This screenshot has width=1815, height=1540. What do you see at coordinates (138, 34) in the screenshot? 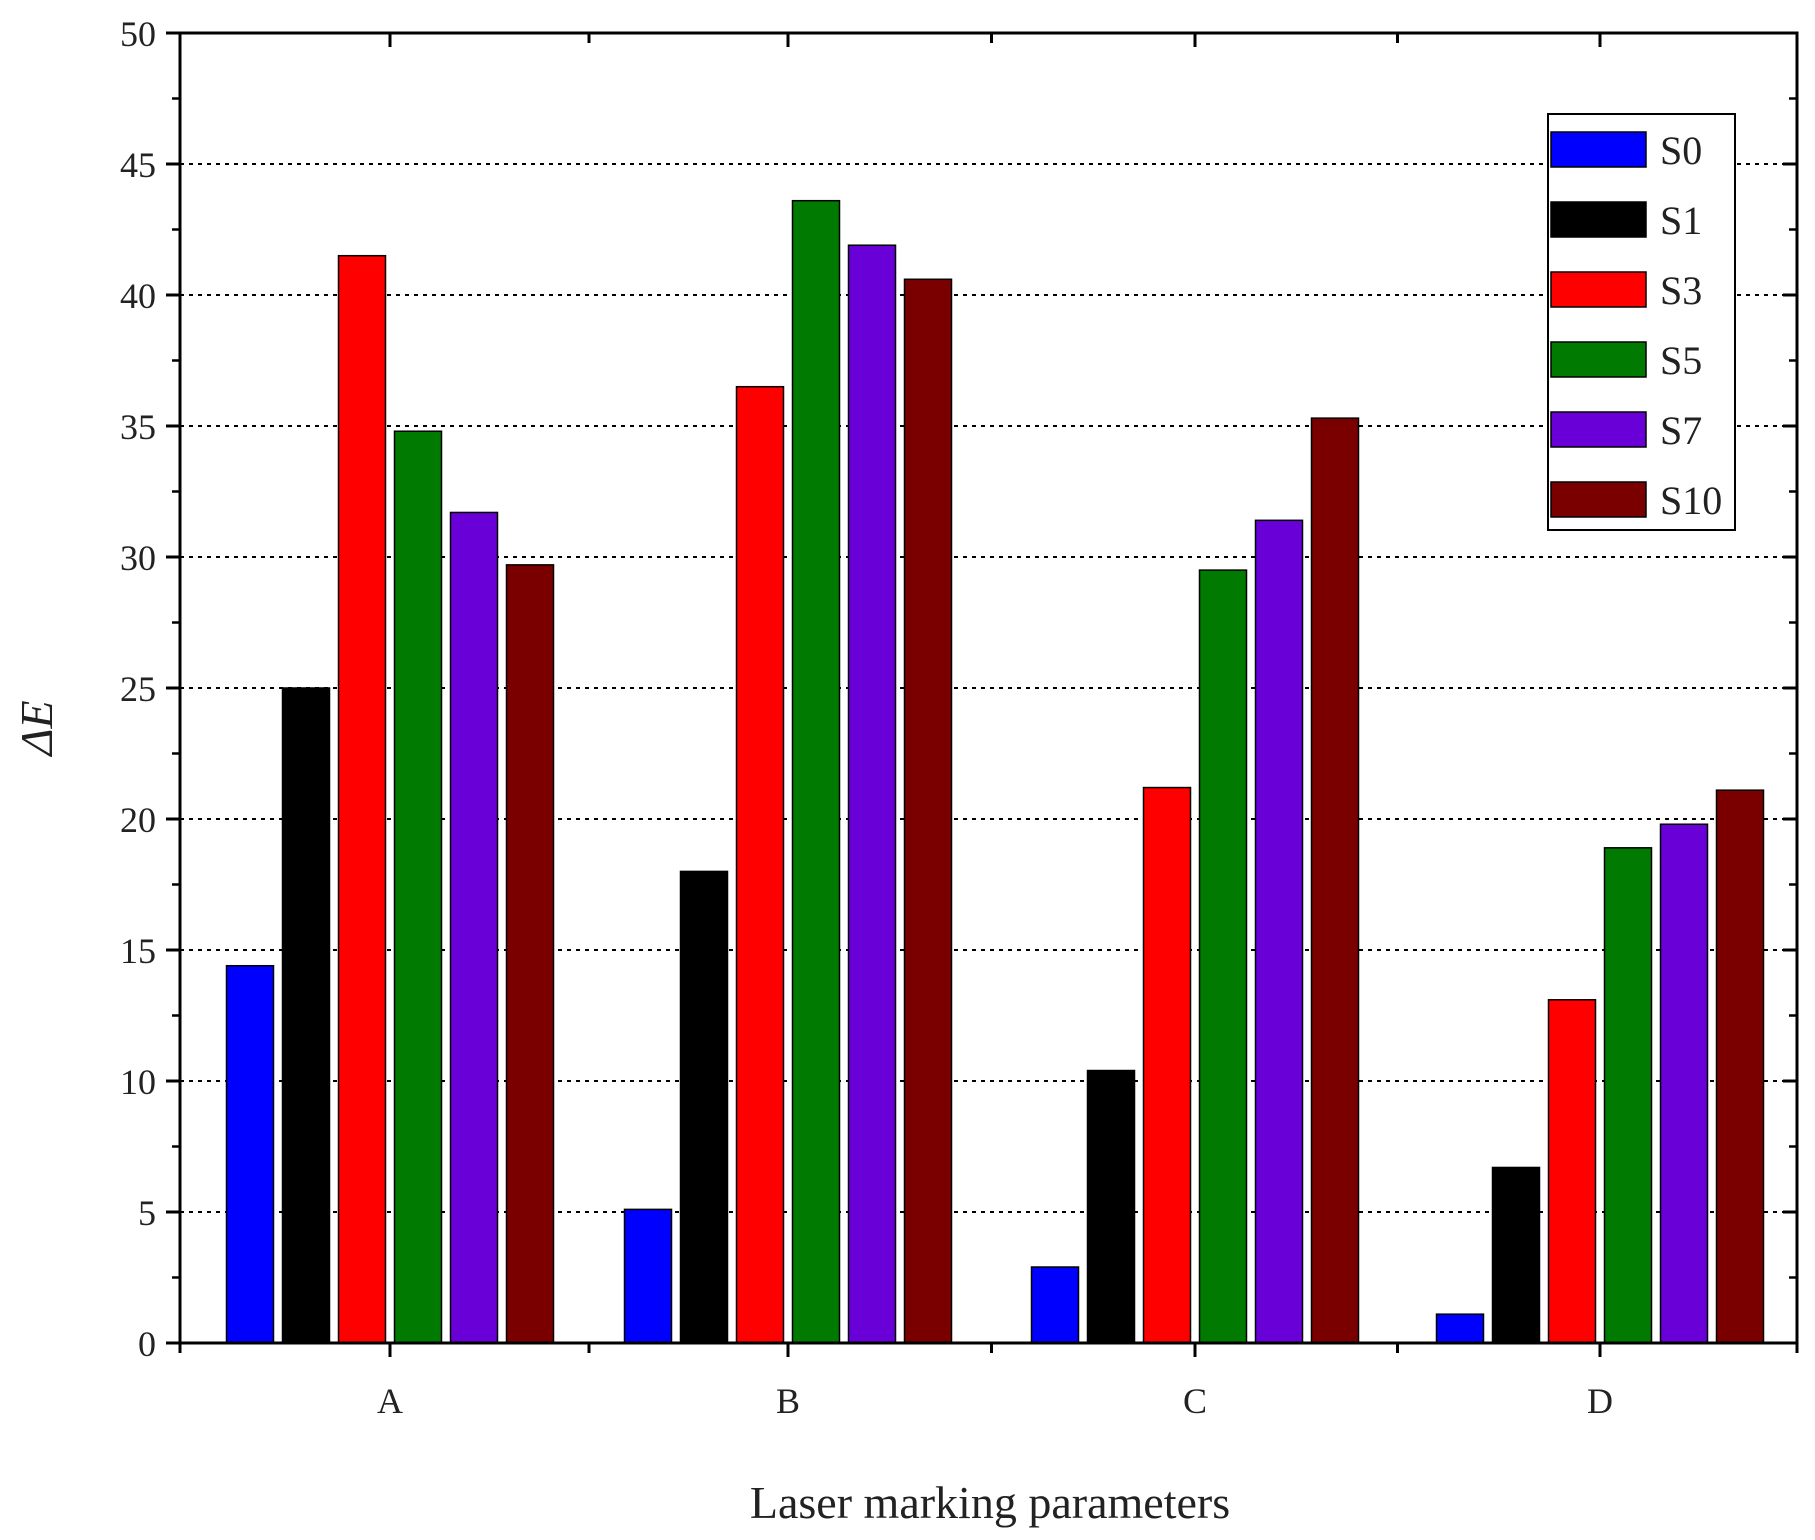
I see `y-tick-label-50: 50` at bounding box center [138, 34].